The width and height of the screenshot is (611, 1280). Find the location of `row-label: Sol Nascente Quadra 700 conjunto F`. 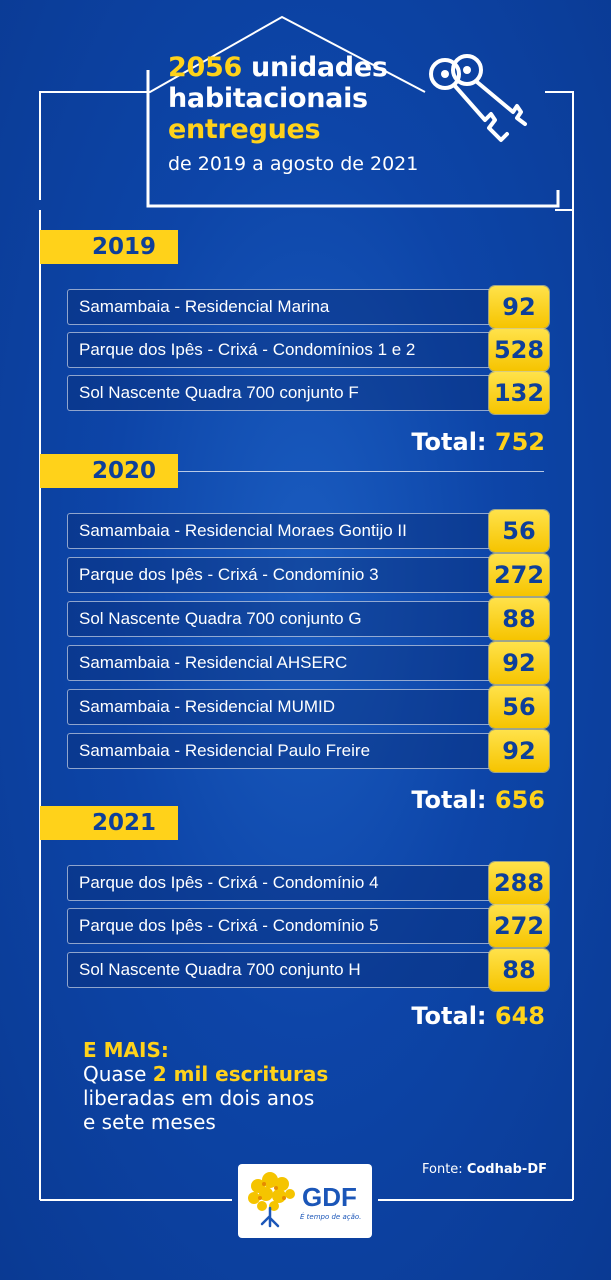

row-label: Sol Nascente Quadra 700 conjunto F is located at coordinates (219, 392).